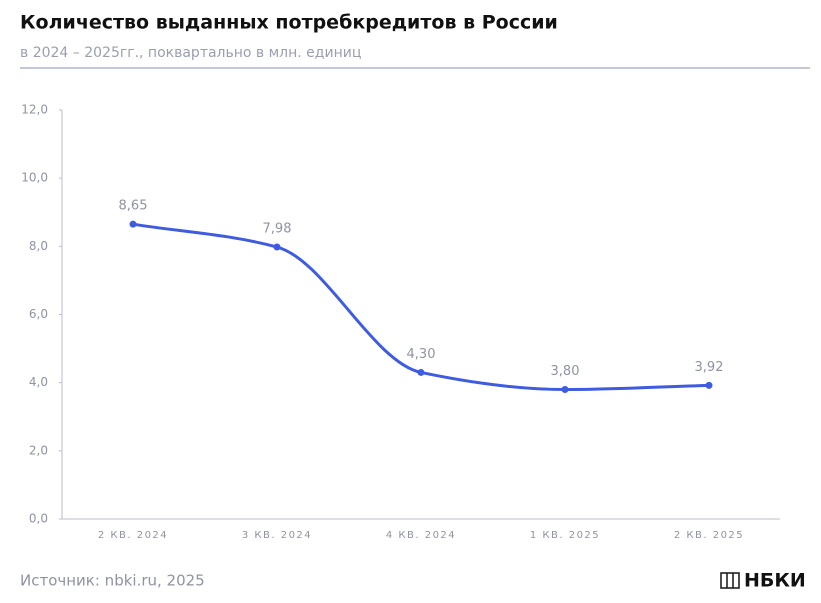 This screenshot has width=821, height=603. What do you see at coordinates (565, 535) in the screenshot?
I see `x-tick-label: 1 КВ. 2025` at bounding box center [565, 535].